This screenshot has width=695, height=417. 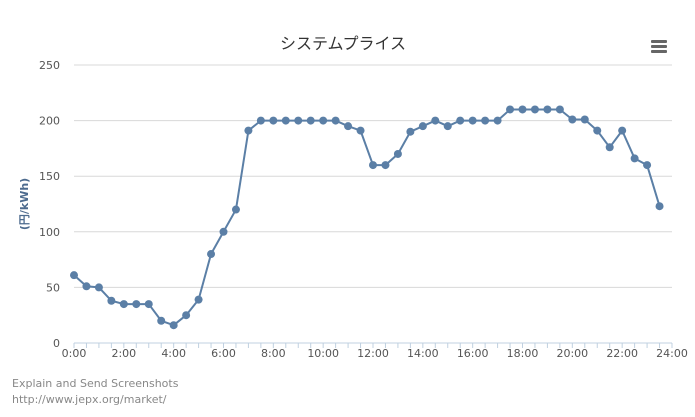 What do you see at coordinates (56, 343) in the screenshot?
I see `y-tick-label: 0` at bounding box center [56, 343].